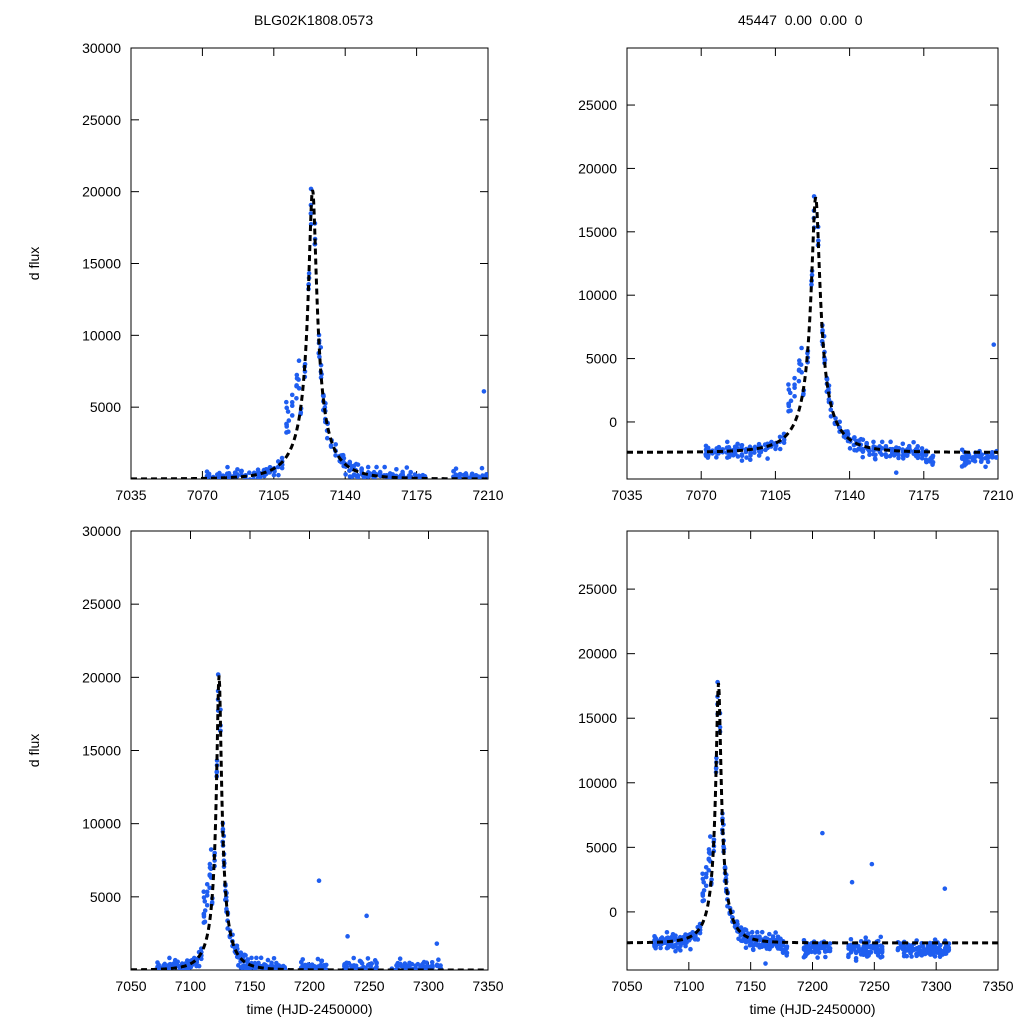  I want to click on y-tick-label: 25000, so click(597, 589).